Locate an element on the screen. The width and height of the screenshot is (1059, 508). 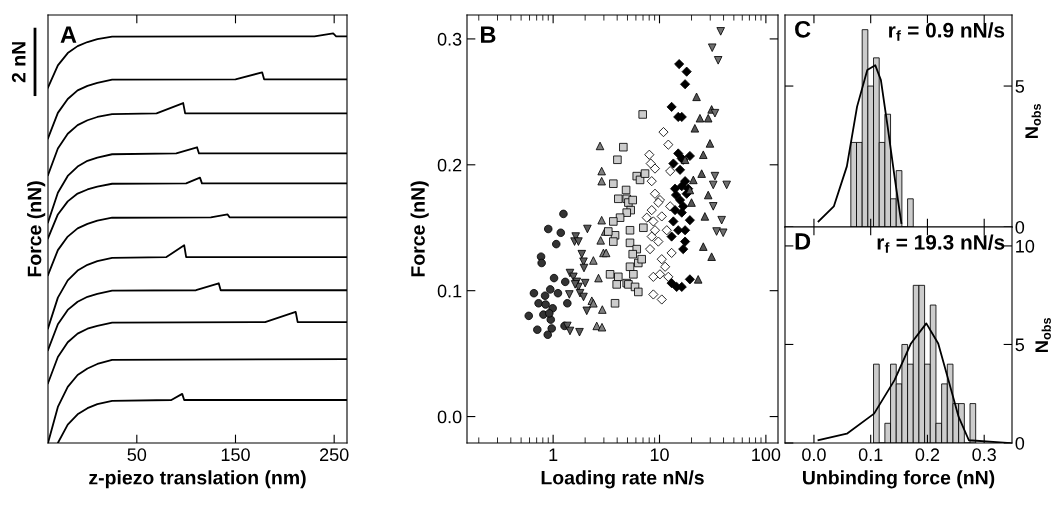
y-tick-label: 10 is located at coordinates (1025, 246).